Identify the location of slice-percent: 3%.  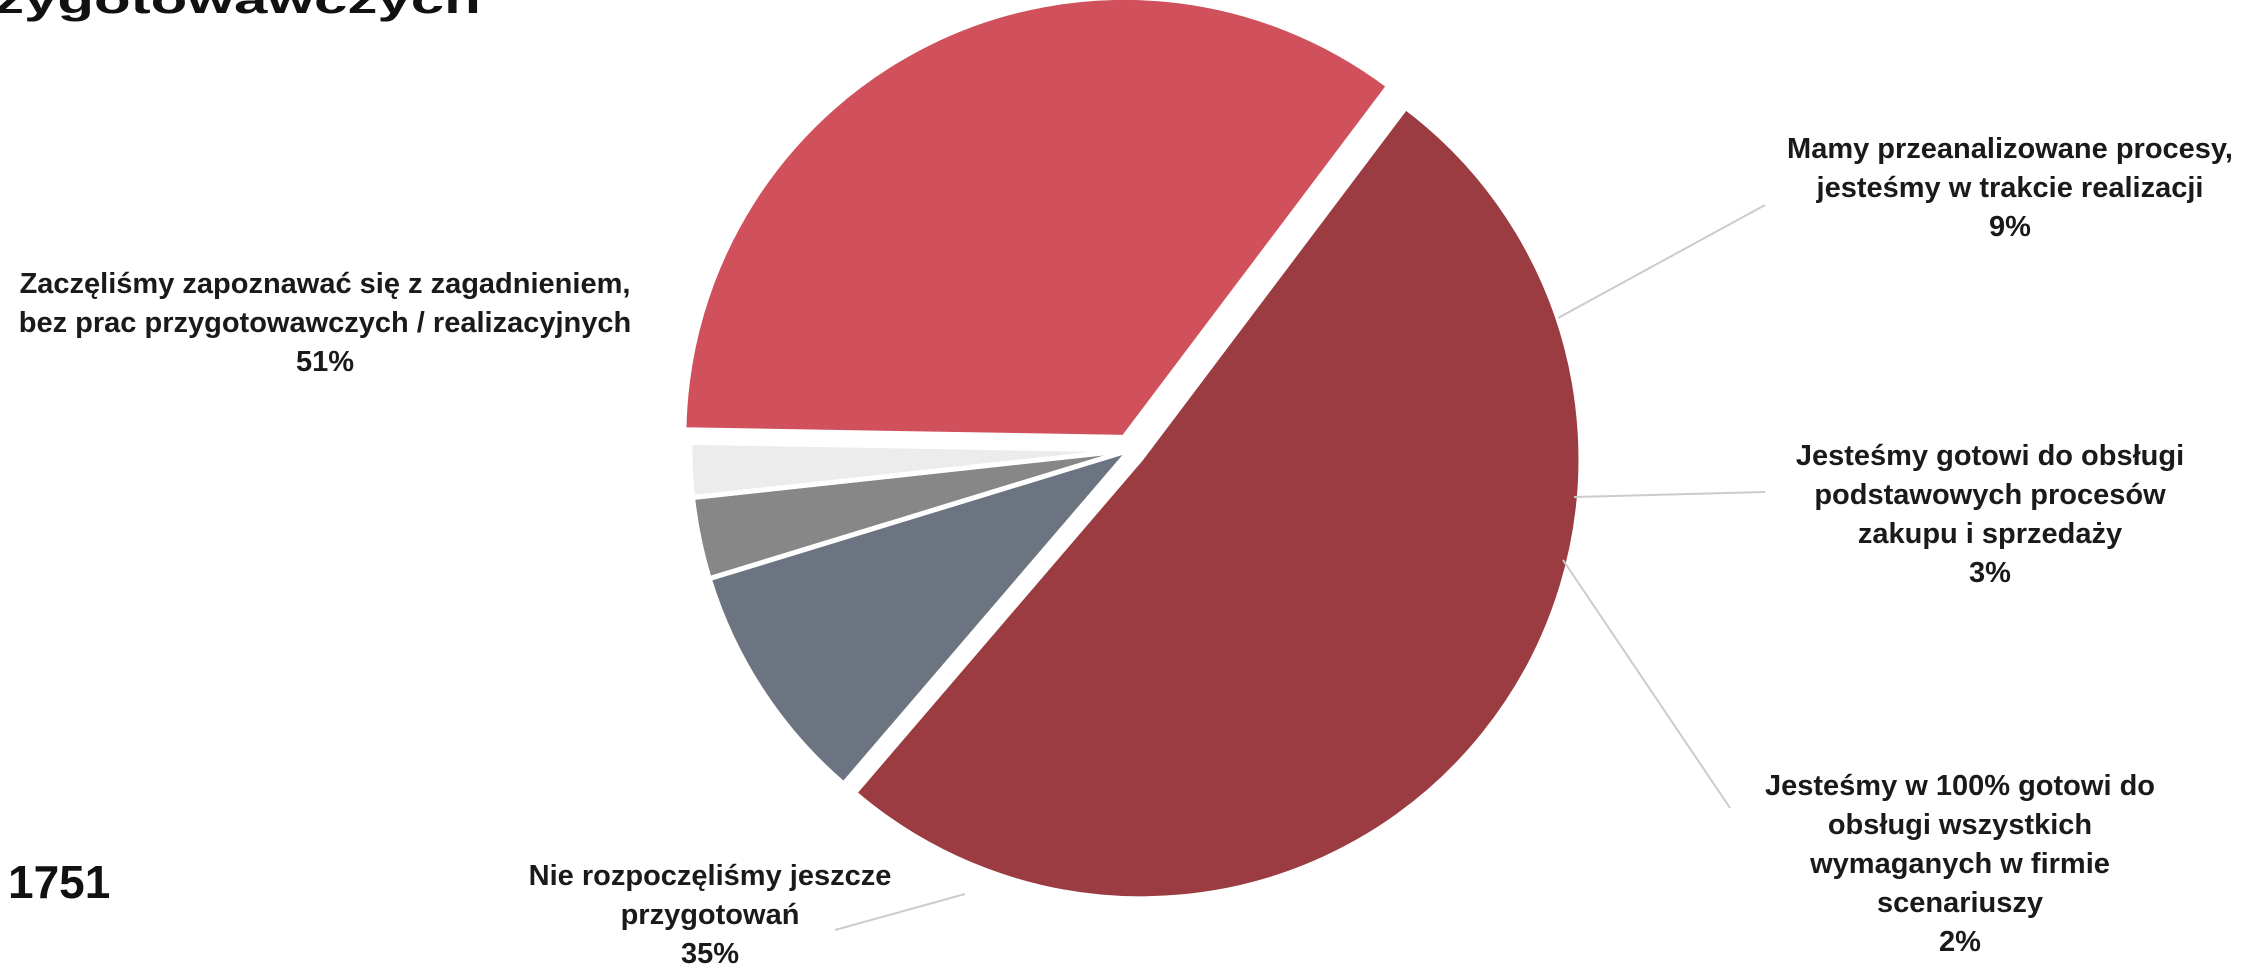
(1990, 573).